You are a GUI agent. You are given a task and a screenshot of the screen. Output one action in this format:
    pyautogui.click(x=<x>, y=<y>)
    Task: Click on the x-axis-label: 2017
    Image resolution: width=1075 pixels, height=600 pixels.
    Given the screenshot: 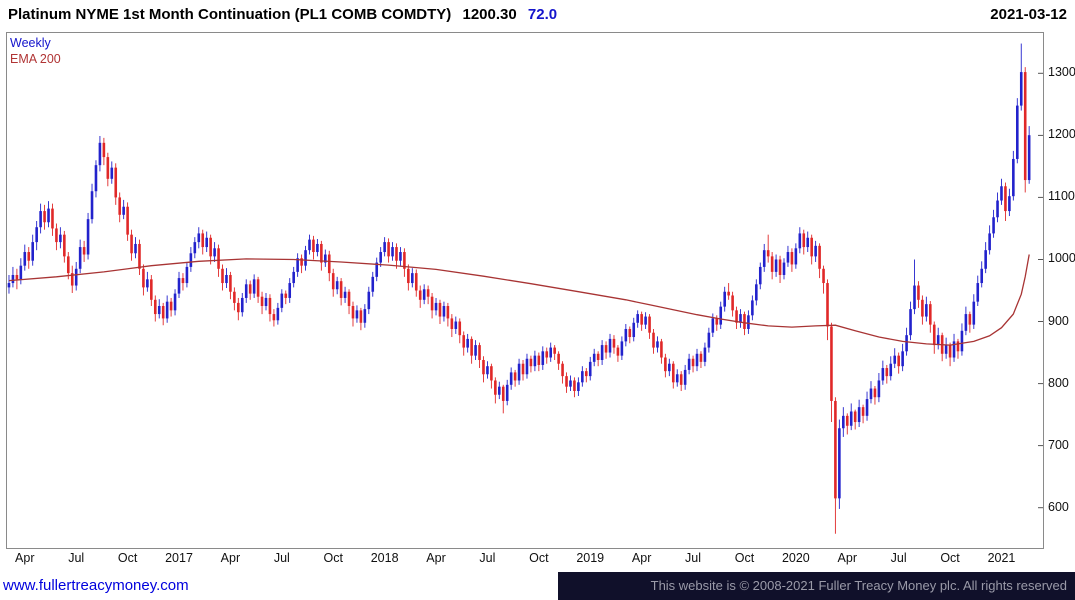 What is the action you would take?
    pyautogui.click(x=179, y=558)
    